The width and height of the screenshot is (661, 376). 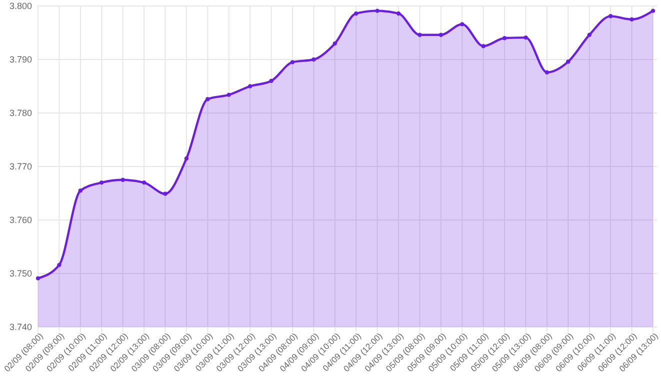 What do you see at coordinates (20, 59) in the screenshot?
I see `y-tick-label: 3.790` at bounding box center [20, 59].